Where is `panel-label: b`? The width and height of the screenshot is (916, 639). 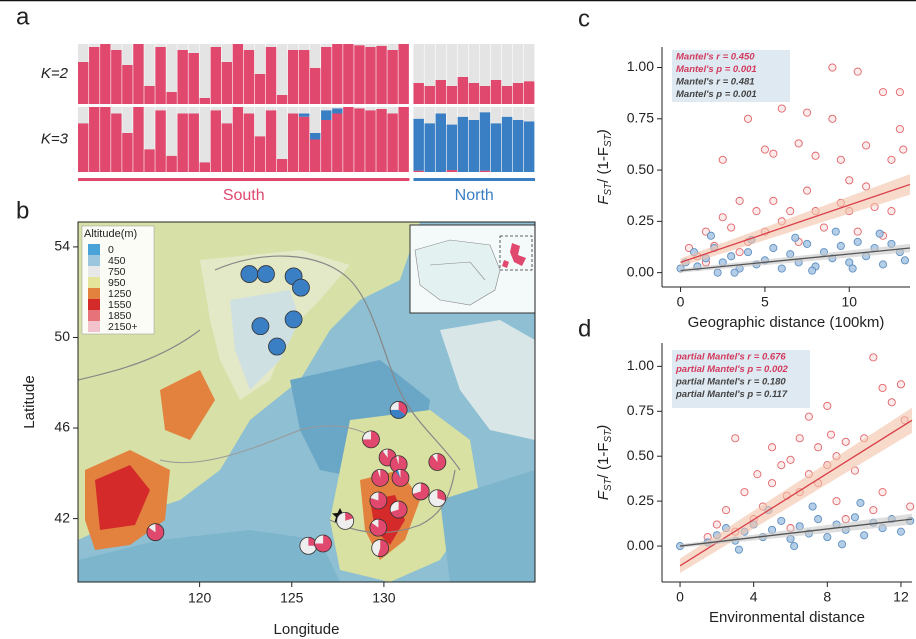 panel-label: b is located at coordinates (22, 210).